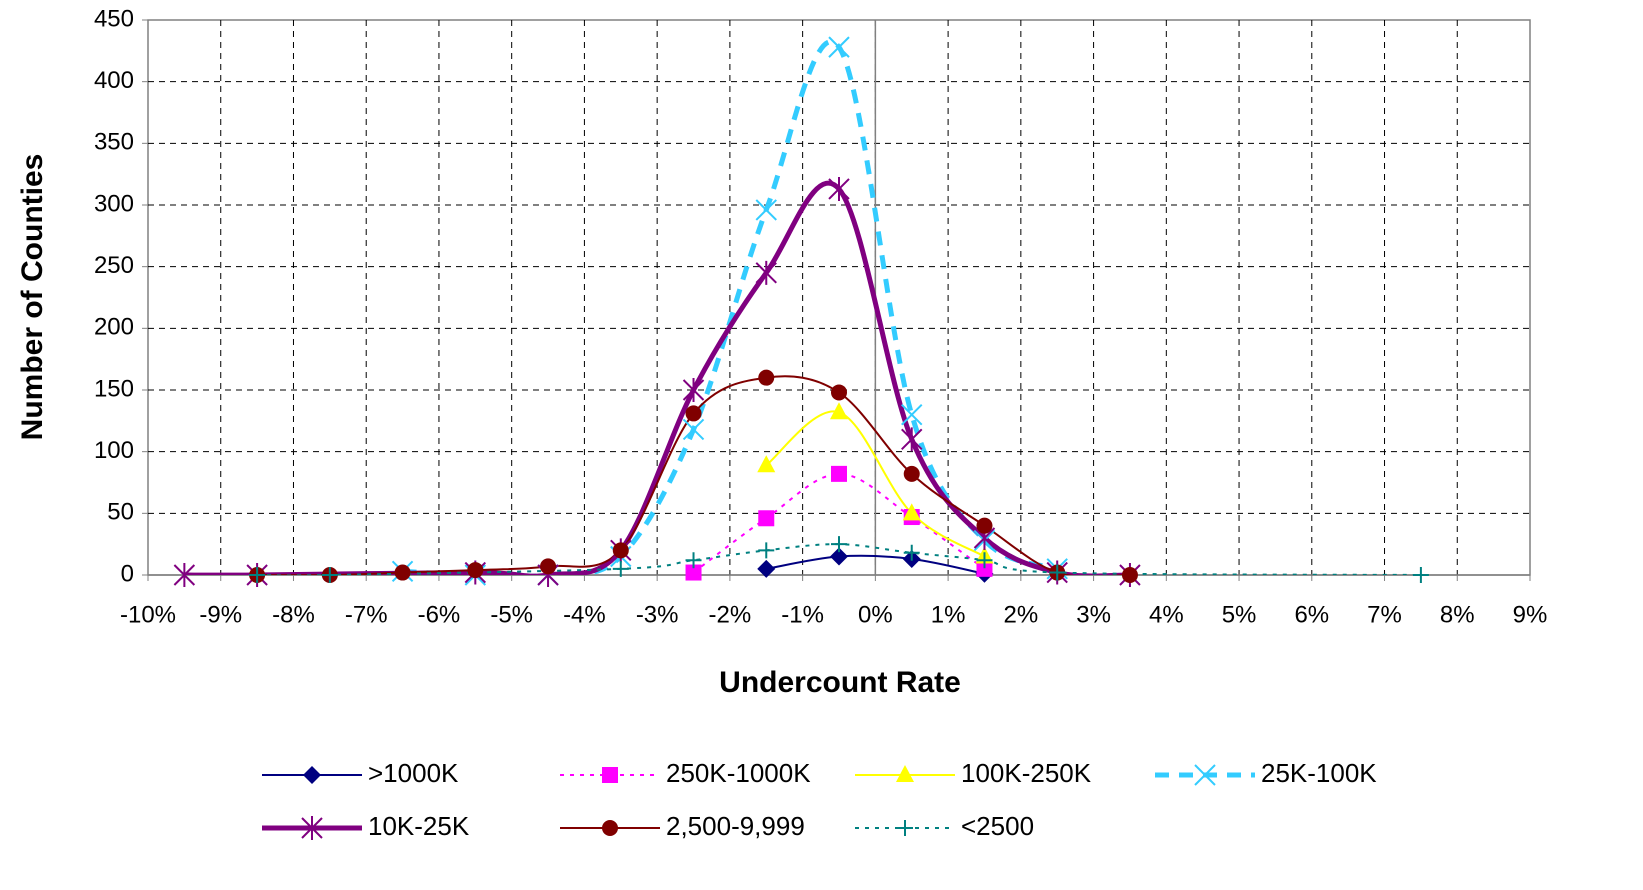 The width and height of the screenshot is (1643, 890). I want to click on x-tick-label: -1%, so click(802, 614).